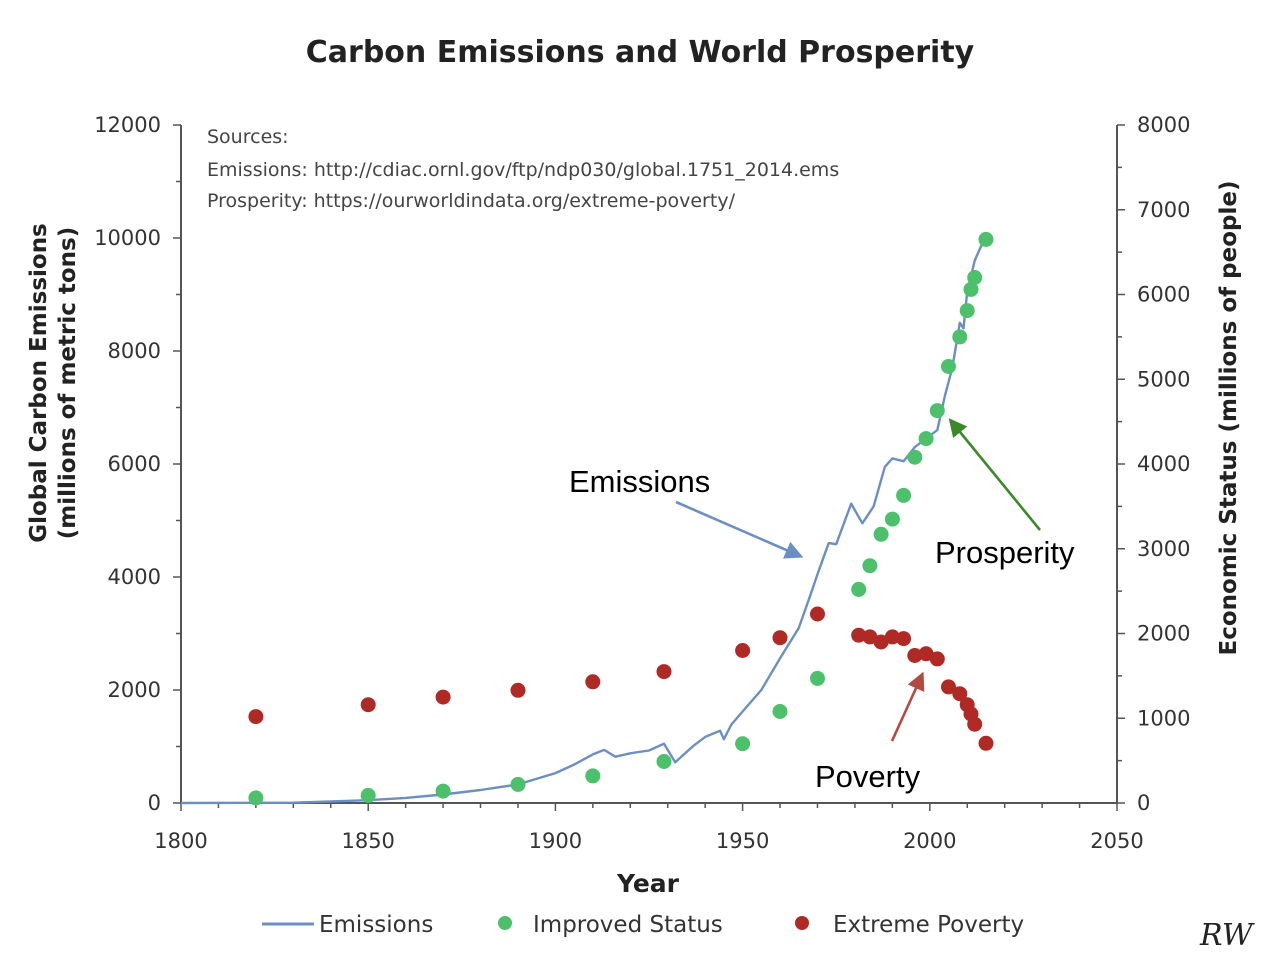 The height and width of the screenshot is (960, 1280). I want to click on x-tick-label: 2050, so click(1116, 841).